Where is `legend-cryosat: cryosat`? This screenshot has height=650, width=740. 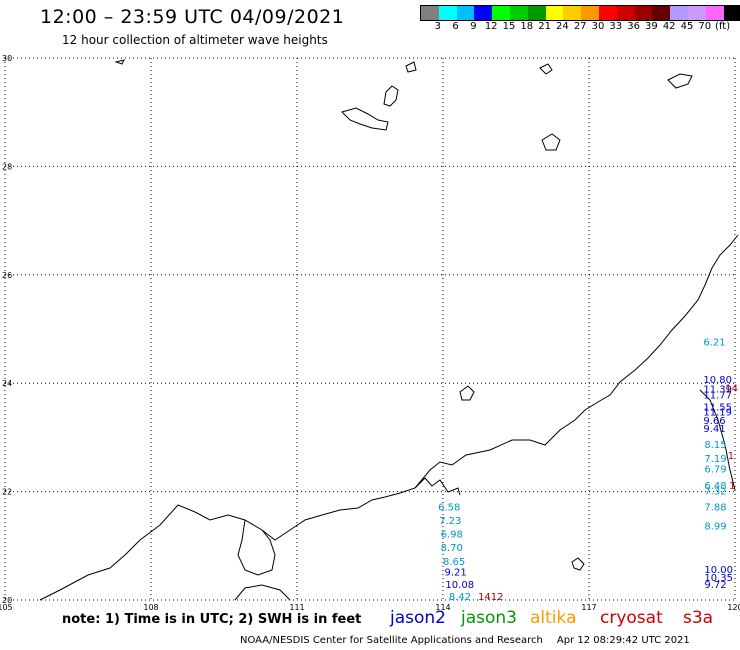 legend-cryosat: cryosat is located at coordinates (631, 618).